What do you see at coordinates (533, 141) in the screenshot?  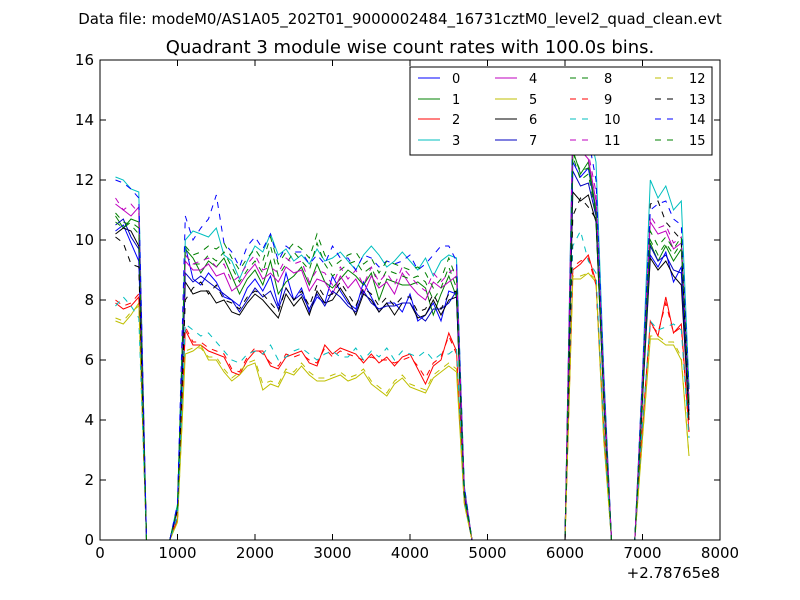 I see `legend-label-7: 7` at bounding box center [533, 141].